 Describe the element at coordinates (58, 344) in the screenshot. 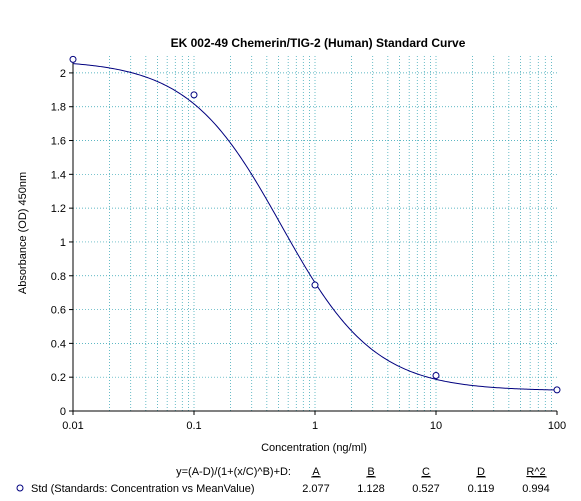

I see `y-tick-label: 0.4` at that location.